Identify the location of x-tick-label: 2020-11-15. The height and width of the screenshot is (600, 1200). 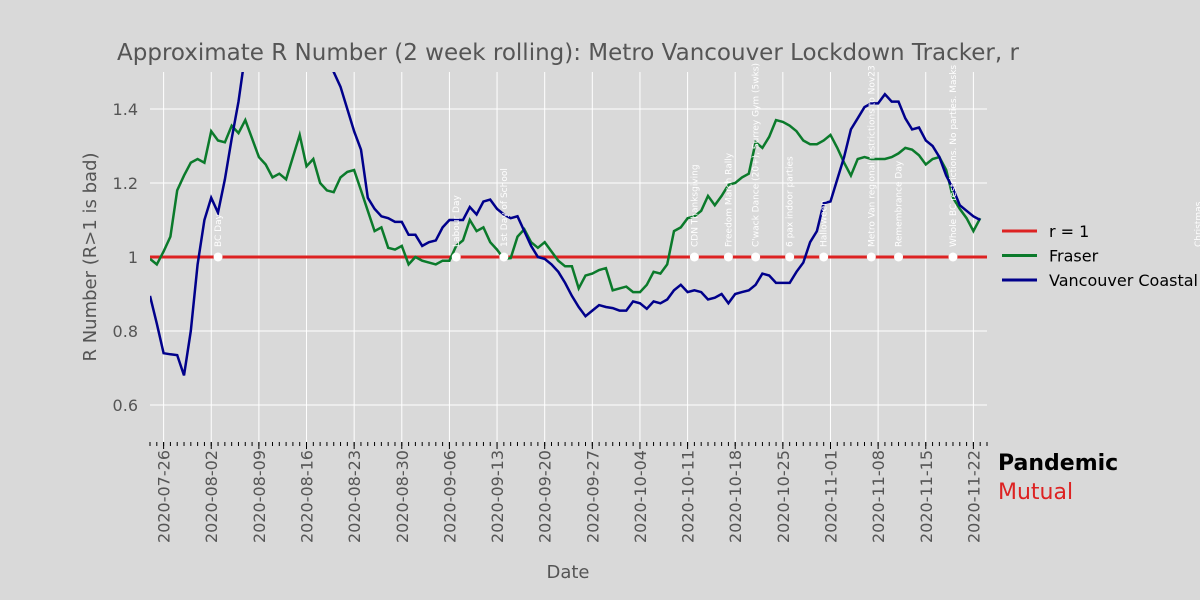
(926, 496).